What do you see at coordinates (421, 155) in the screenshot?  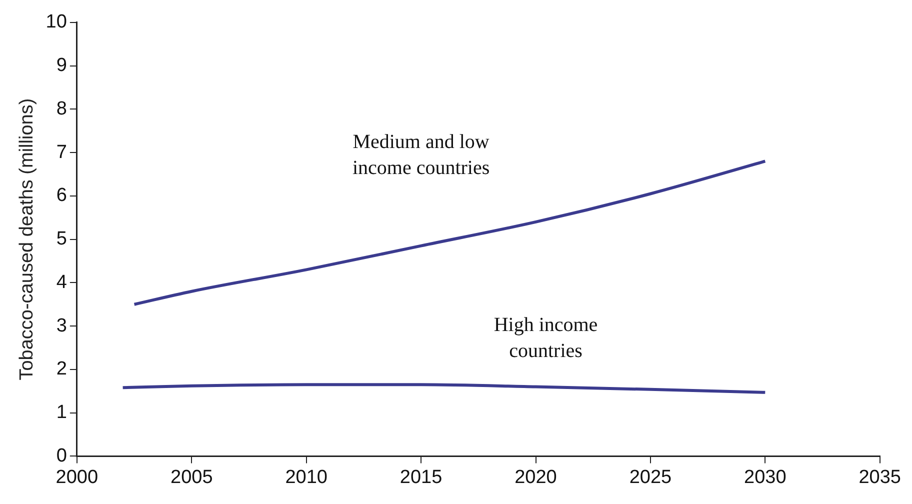 I see `text: Medium and low income countries` at bounding box center [421, 155].